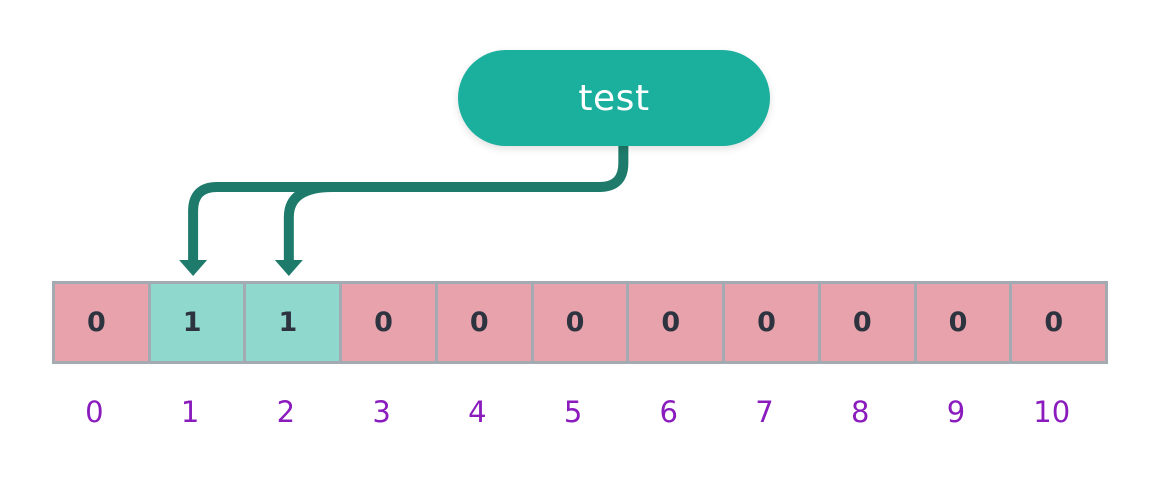 This screenshot has height=484, width=1158. I want to click on index-label-7: 7, so click(764, 412).